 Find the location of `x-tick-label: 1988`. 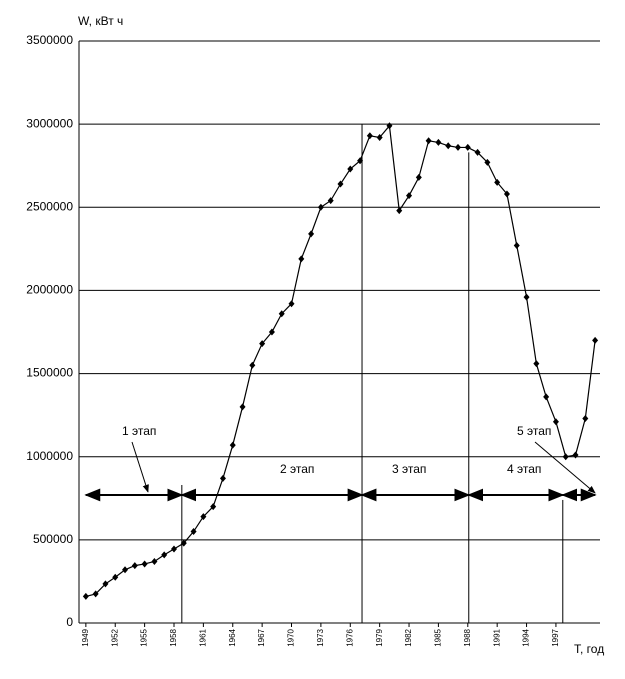

x-tick-label: 1988 is located at coordinates (467, 637).